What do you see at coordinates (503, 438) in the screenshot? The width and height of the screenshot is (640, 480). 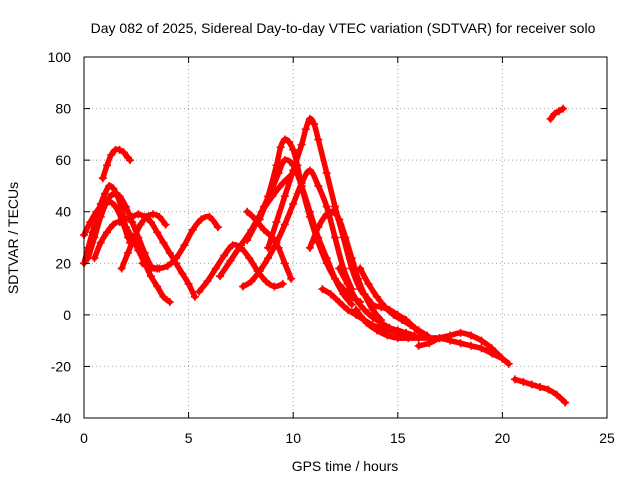 I see `x-tick-label: 20` at bounding box center [503, 438].